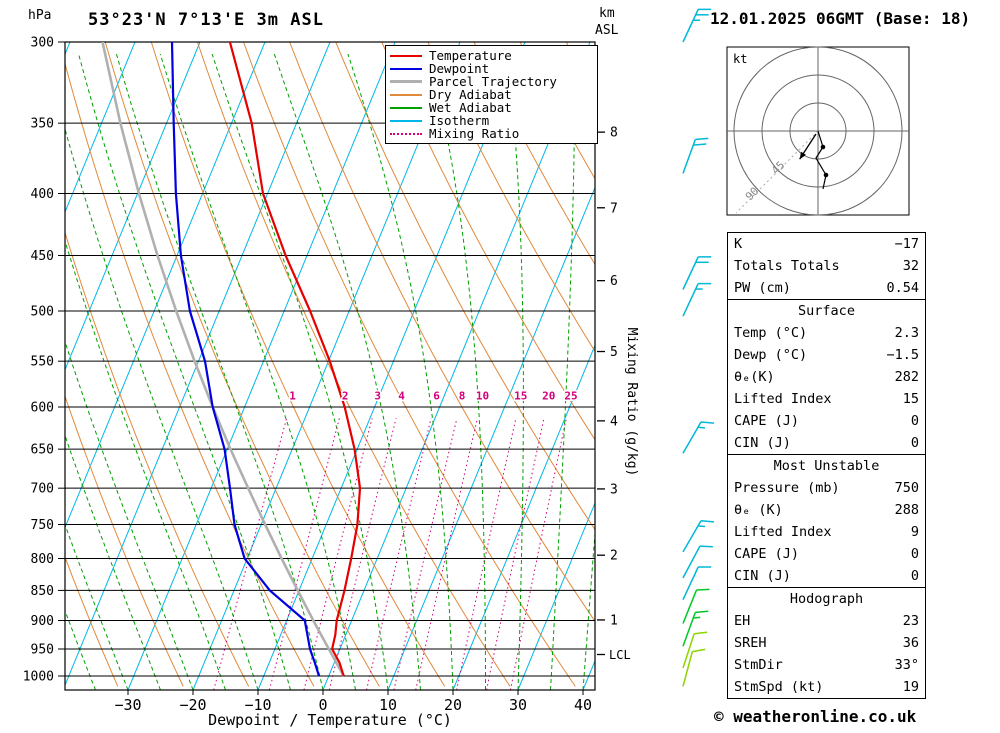 This screenshot has height=733, width=1000. Describe the element at coordinates (620, 655) in the screenshot. I see `lcl-label: LCL` at that location.